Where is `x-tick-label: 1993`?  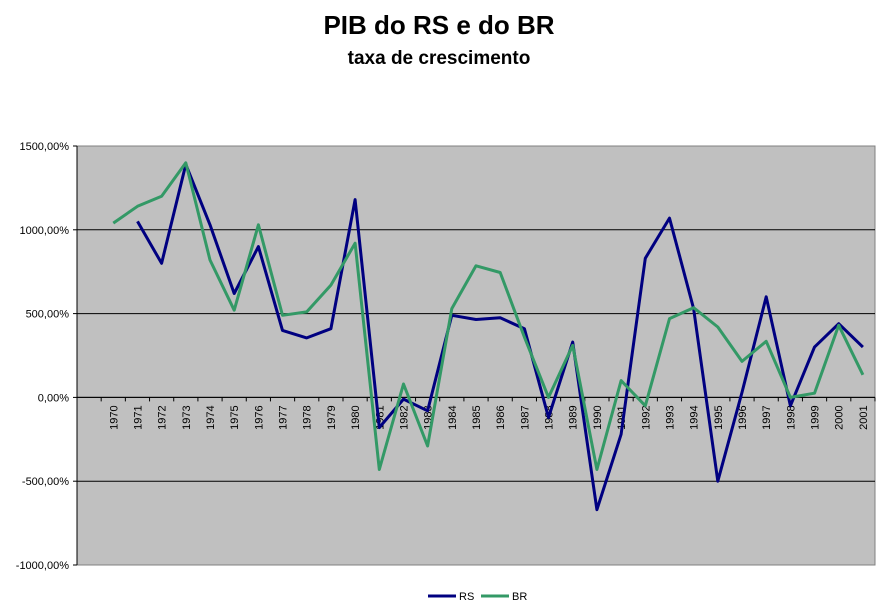
x-tick-label: 1993 is located at coordinates (670, 417).